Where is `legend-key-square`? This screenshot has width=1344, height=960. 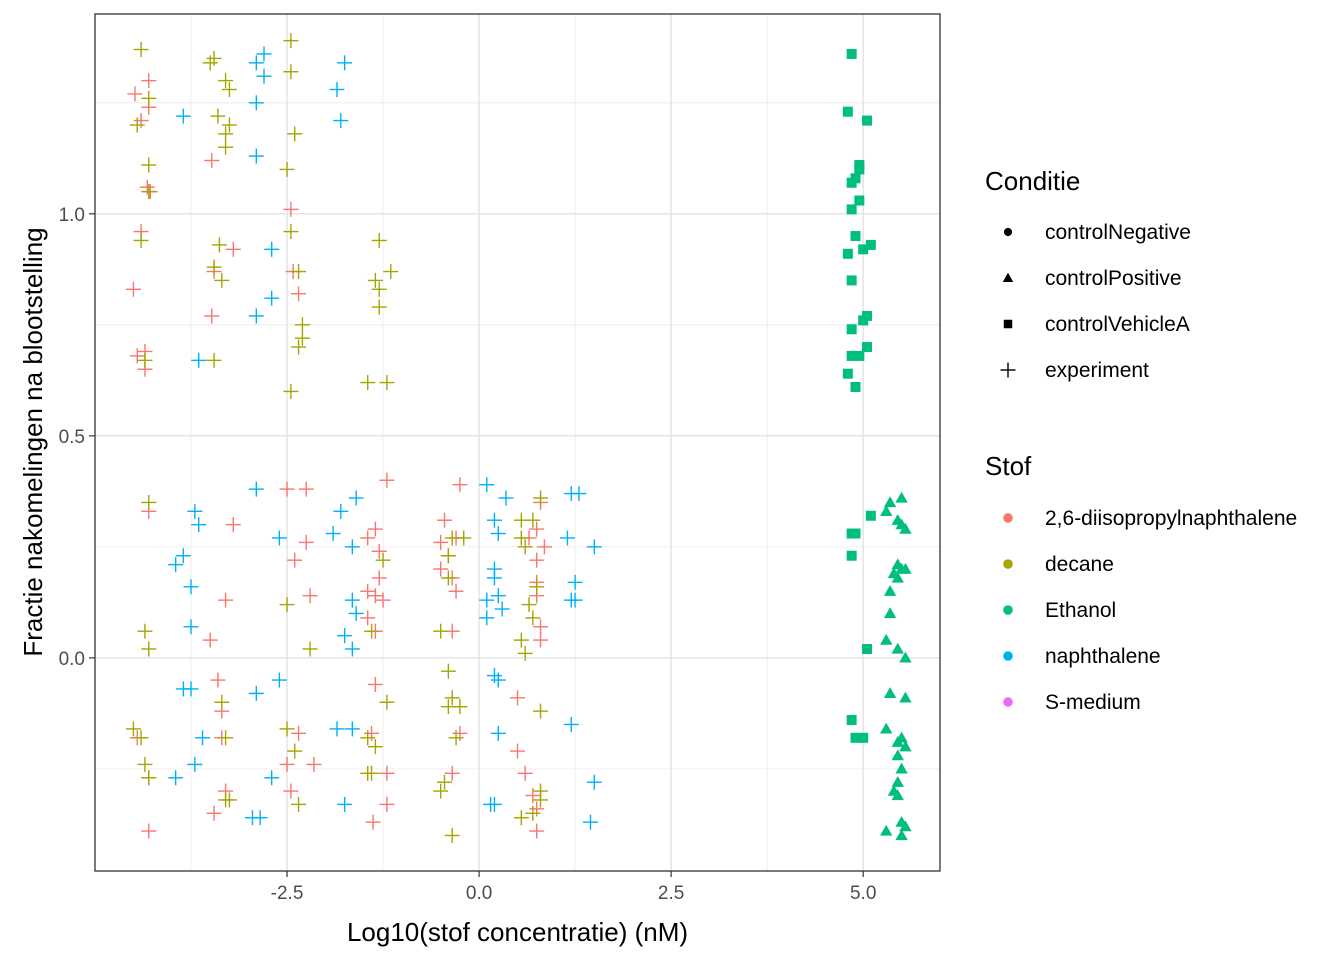 legend-key-square is located at coordinates (1008, 324).